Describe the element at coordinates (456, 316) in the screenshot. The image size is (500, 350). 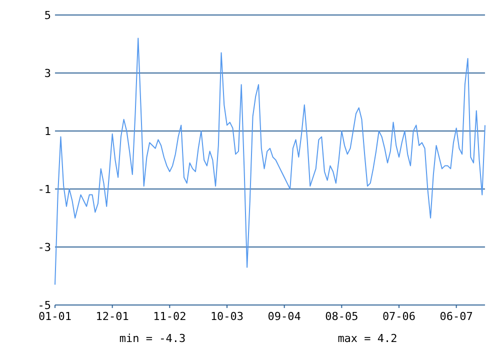
I see `x-tick-label: 06-07` at that location.